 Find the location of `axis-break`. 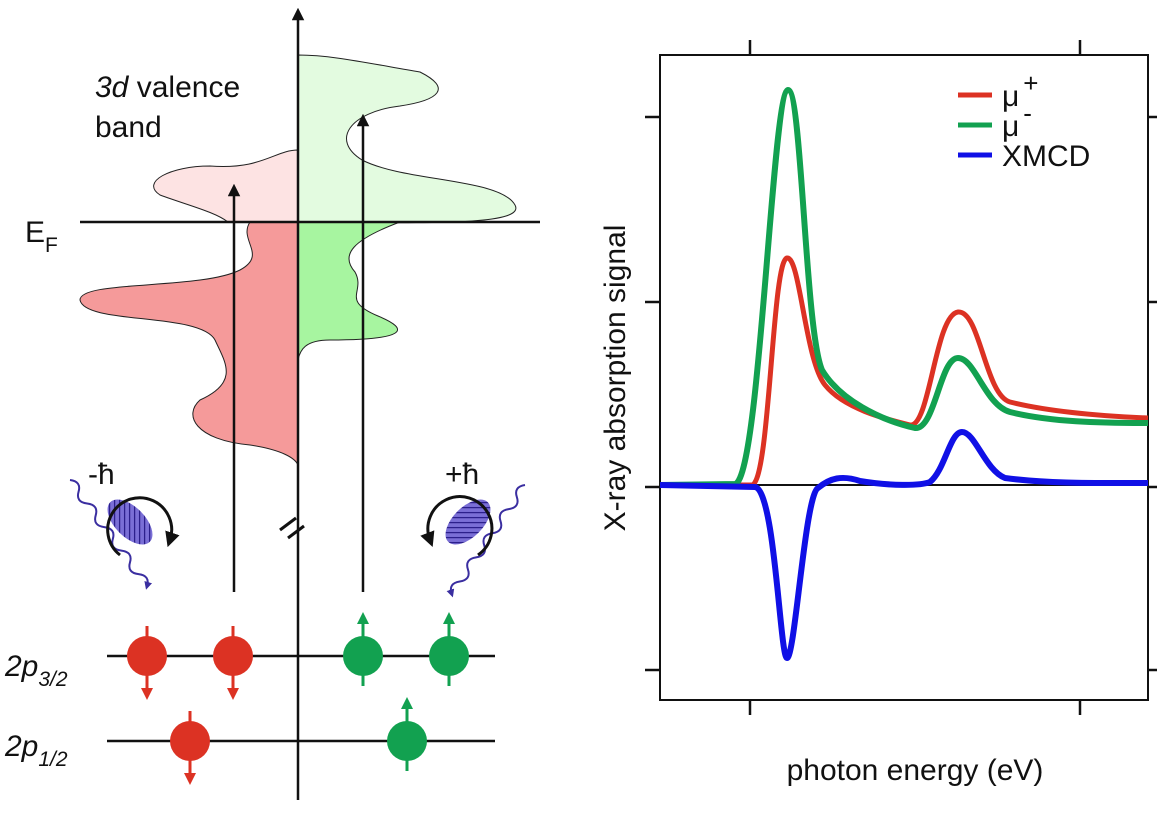

axis-break is located at coordinates (292, 528).